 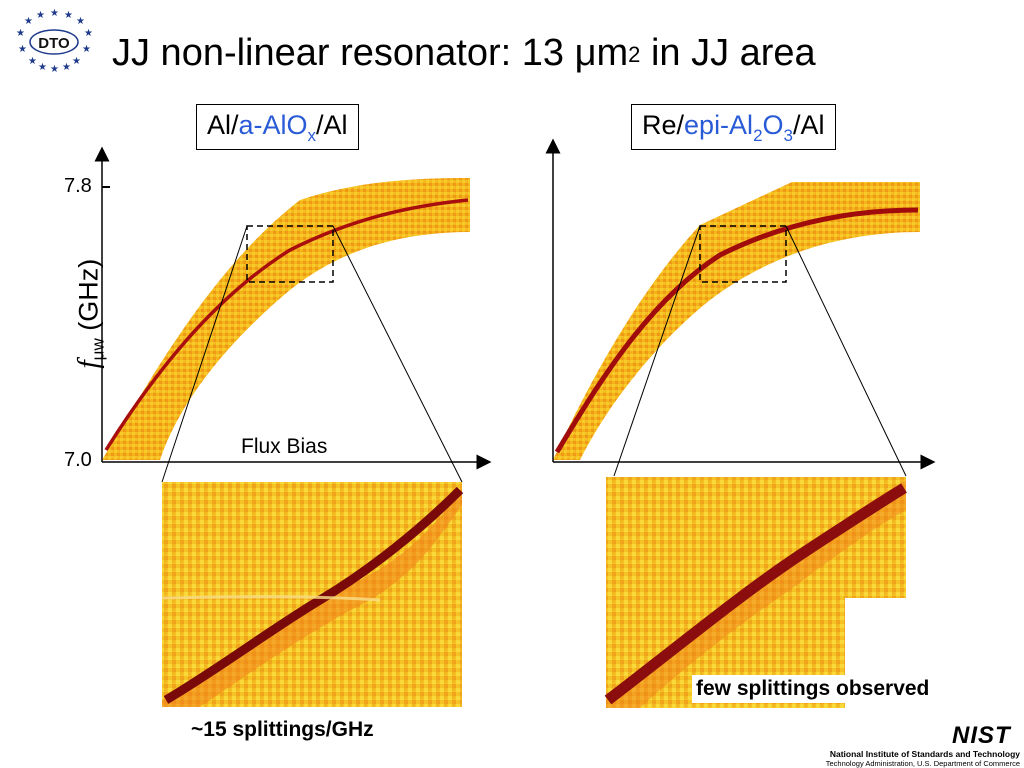 I want to click on y-axis-label: fμw (GHz), so click(x=89, y=314).